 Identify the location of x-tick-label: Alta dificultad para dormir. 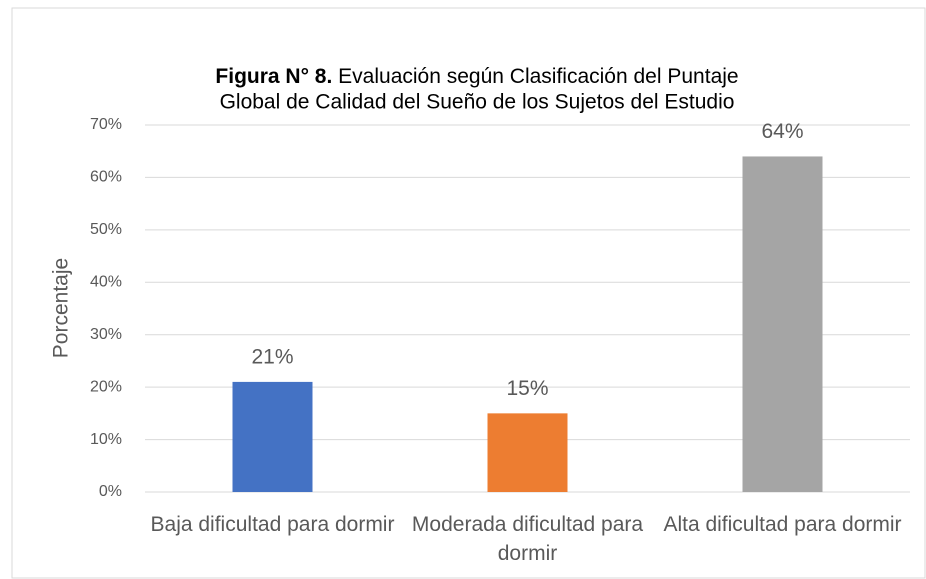
(782, 524).